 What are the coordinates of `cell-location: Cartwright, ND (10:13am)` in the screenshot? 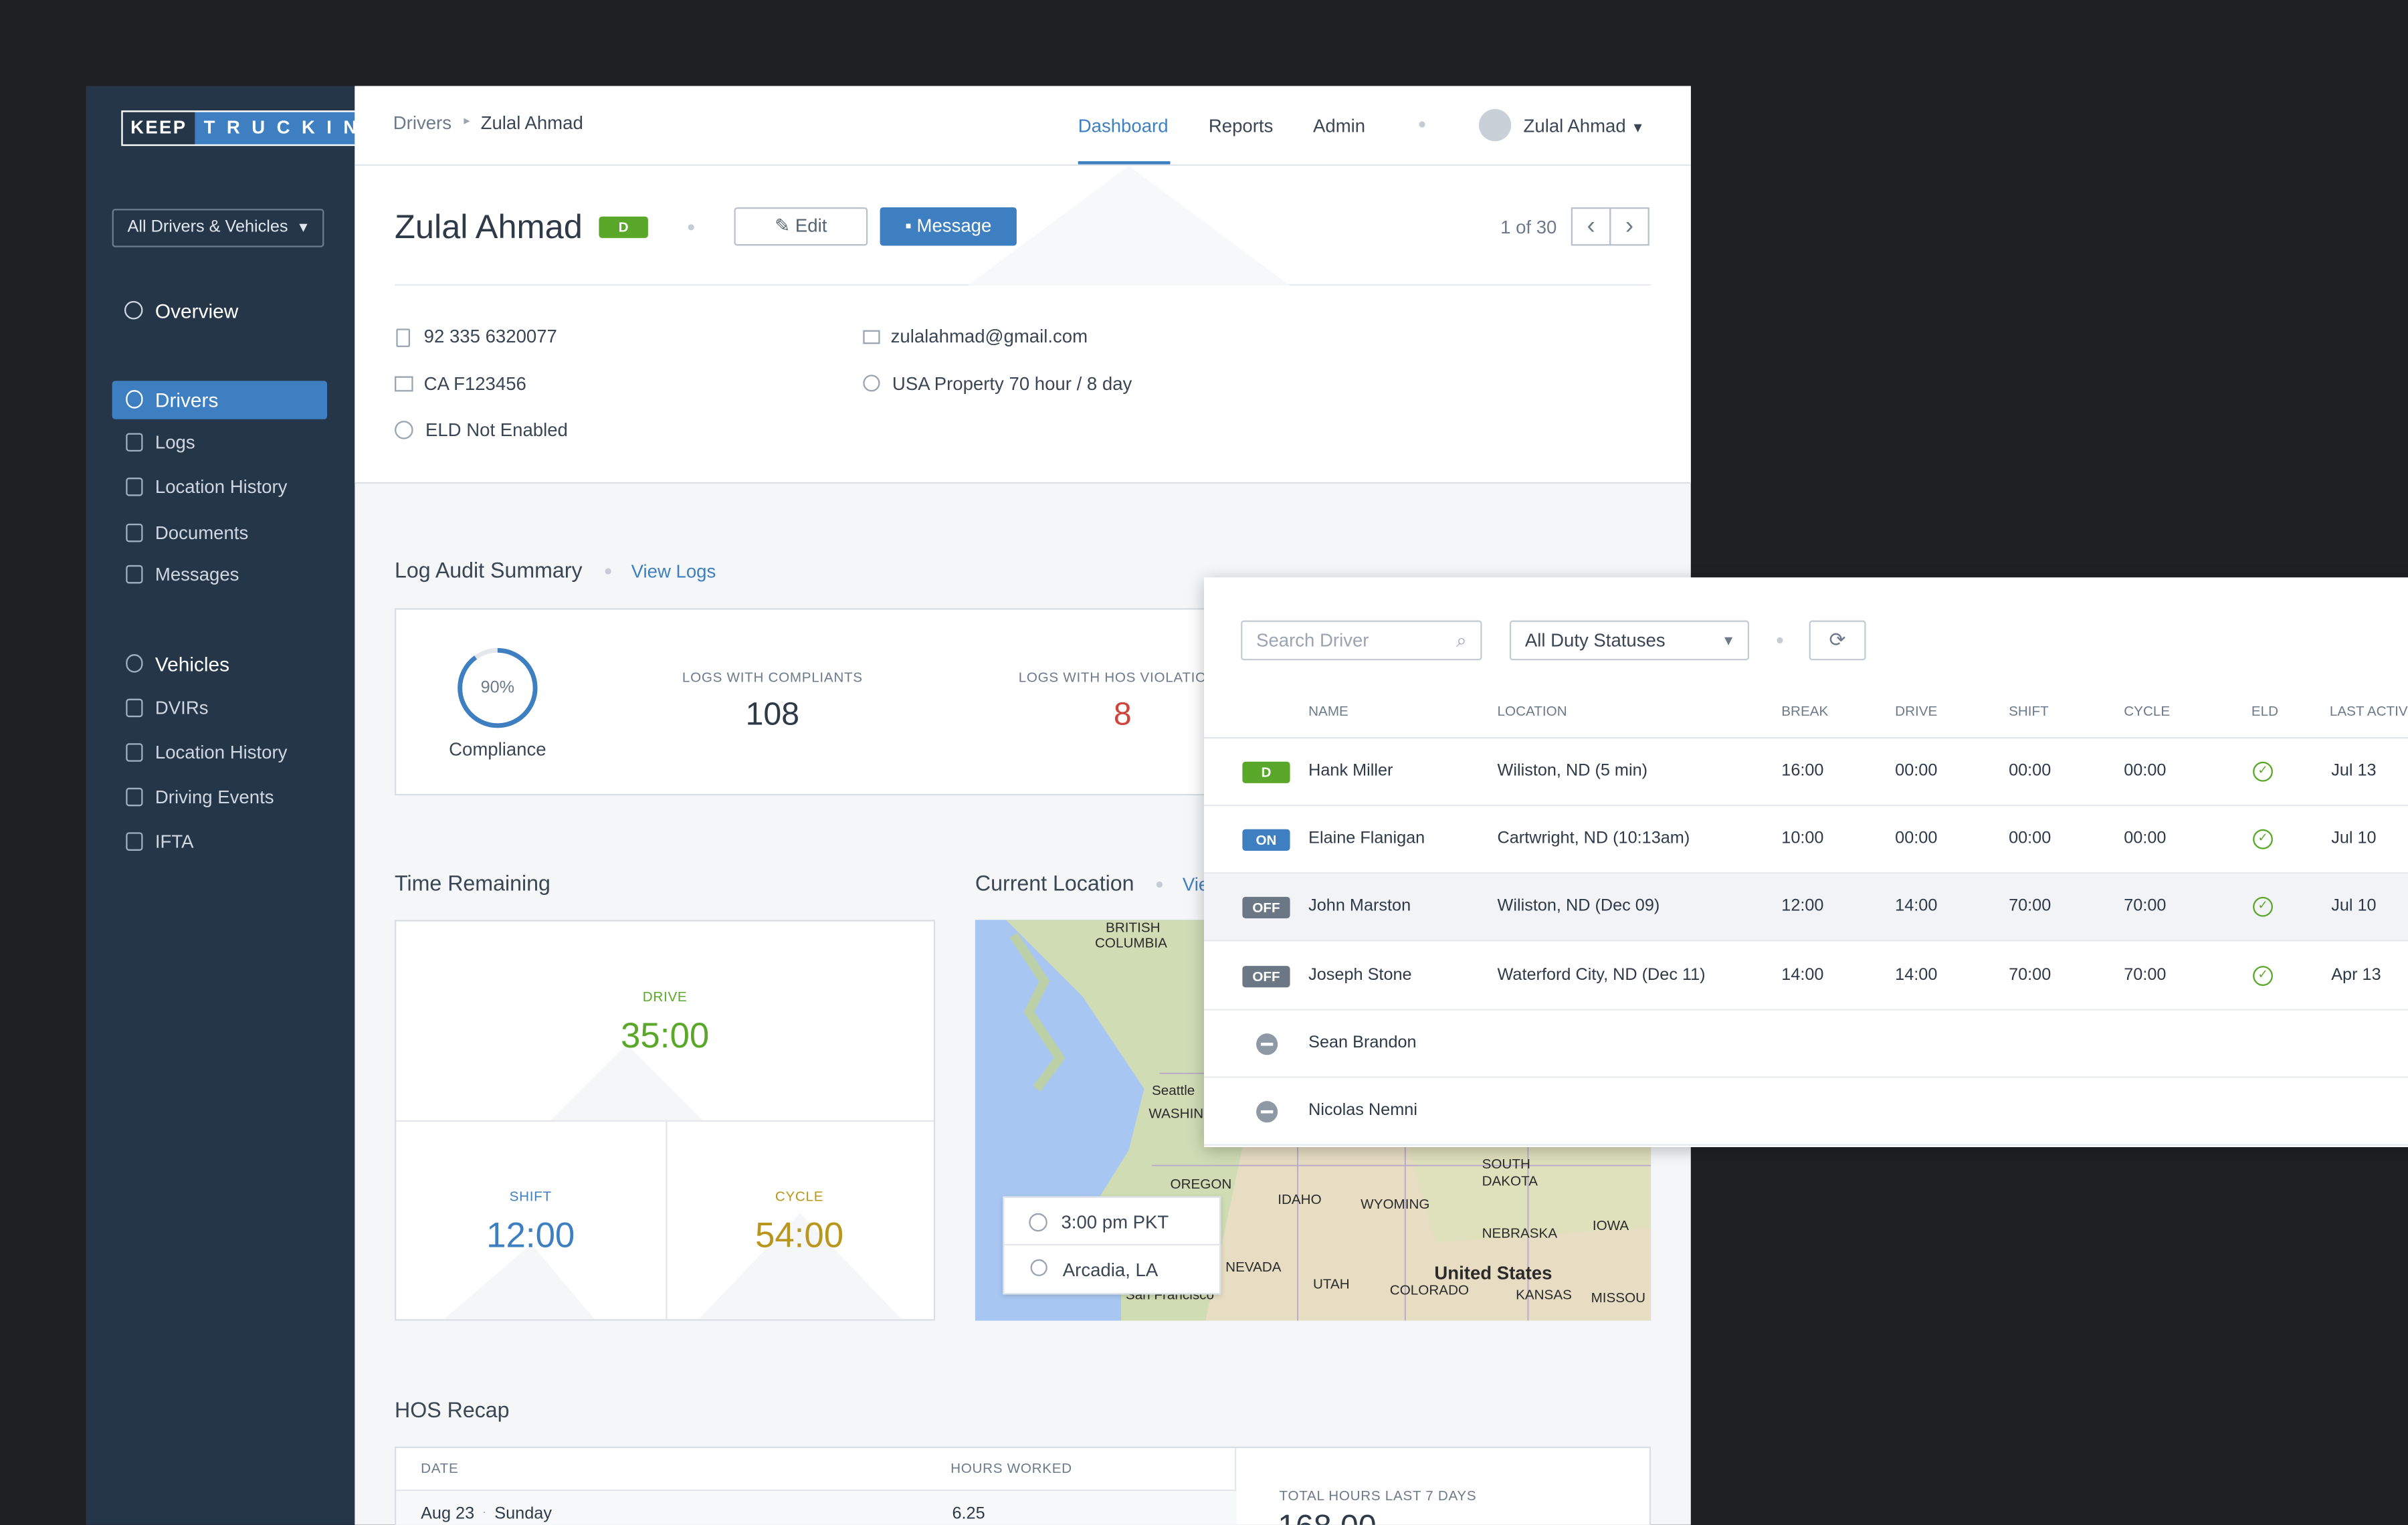 It's located at (1593, 838).